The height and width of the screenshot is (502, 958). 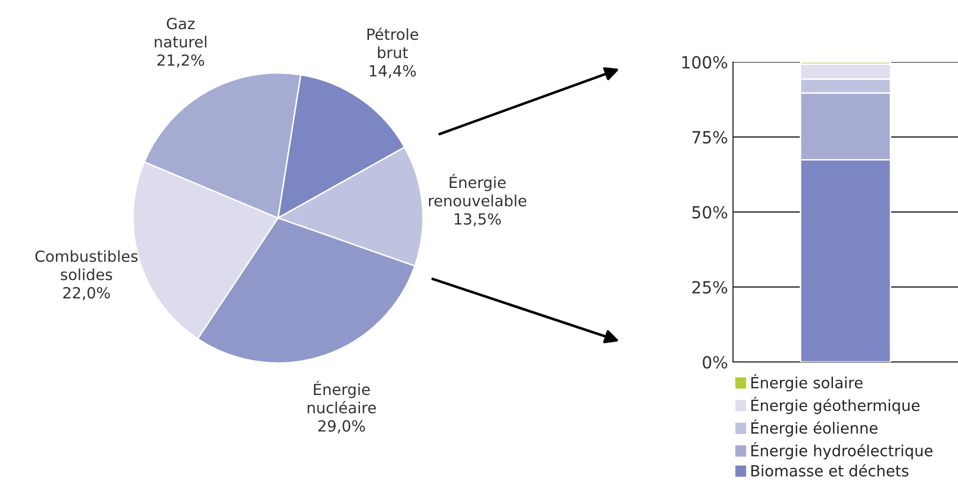 What do you see at coordinates (342, 397) in the screenshot?
I see `slice-label: Énergie nucléaire` at bounding box center [342, 397].